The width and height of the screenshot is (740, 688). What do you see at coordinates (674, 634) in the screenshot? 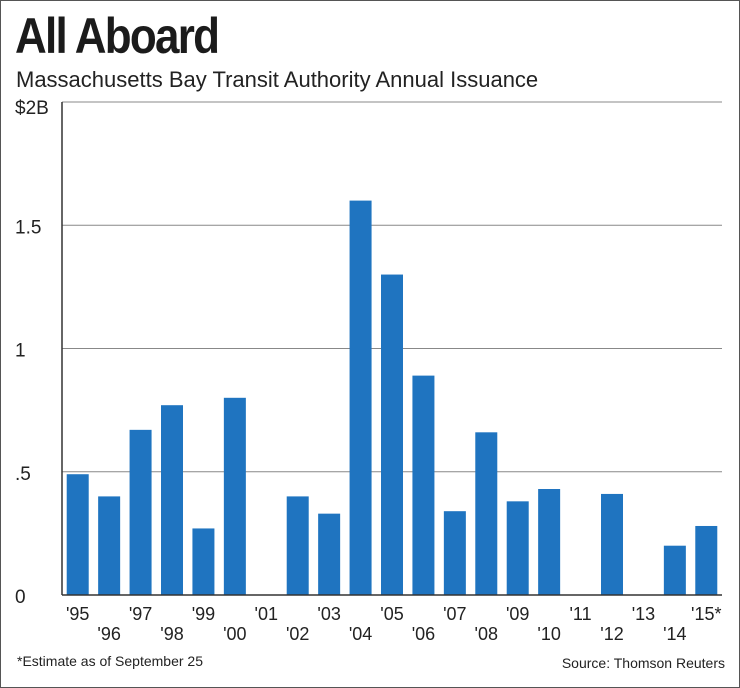
I see `x-tick-label: '14` at bounding box center [674, 634].